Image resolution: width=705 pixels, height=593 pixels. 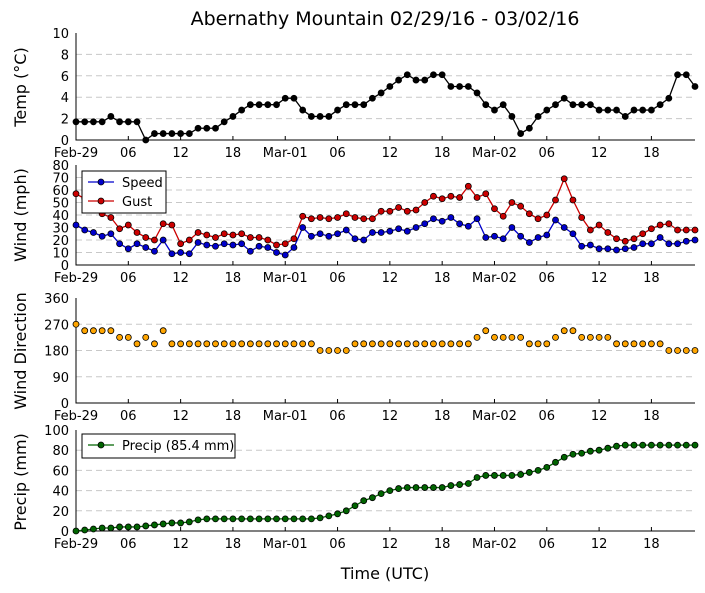 What do you see at coordinates (20, 87) in the screenshot?
I see `y-axis-label: Temp (°C)` at bounding box center [20, 87].